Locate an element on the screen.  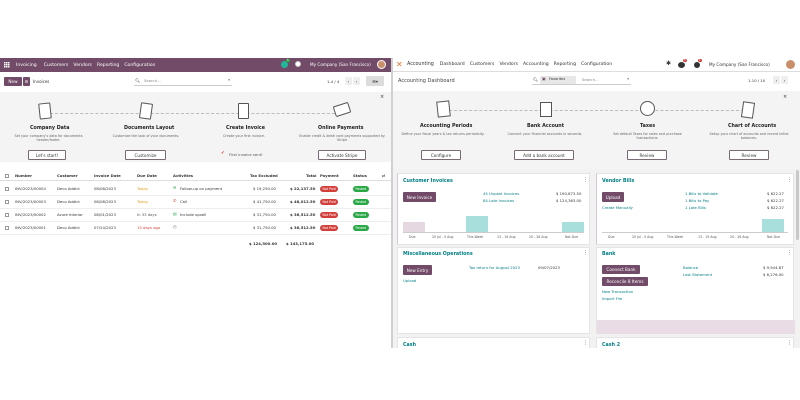
phone-icon: ✆ is located at coordinates (175, 200).